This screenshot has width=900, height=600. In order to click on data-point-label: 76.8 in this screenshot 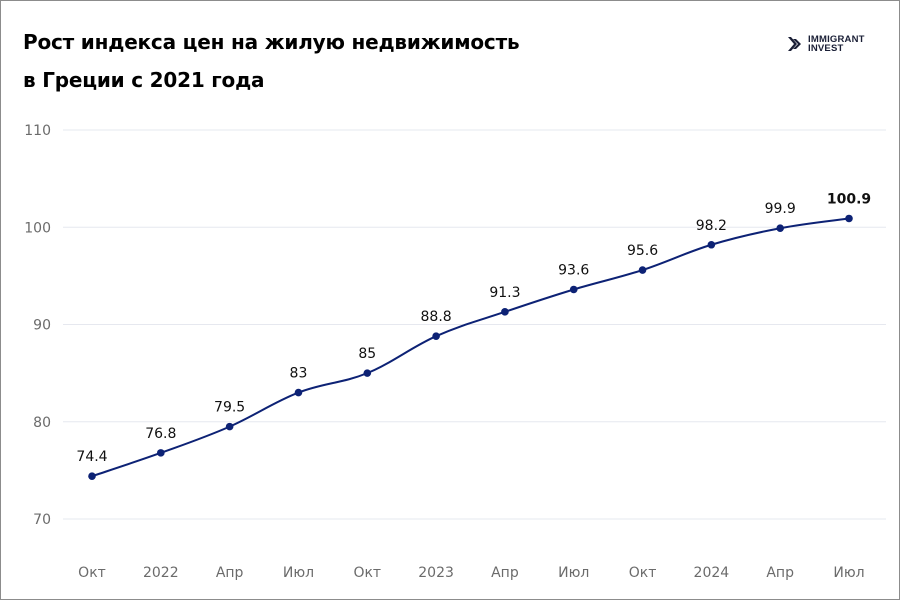, I will do `click(160, 434)`.